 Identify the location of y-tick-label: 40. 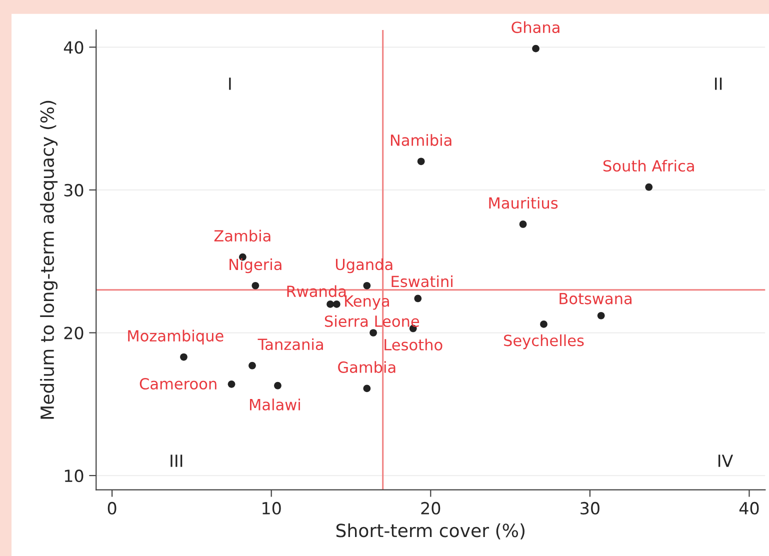
(74, 47).